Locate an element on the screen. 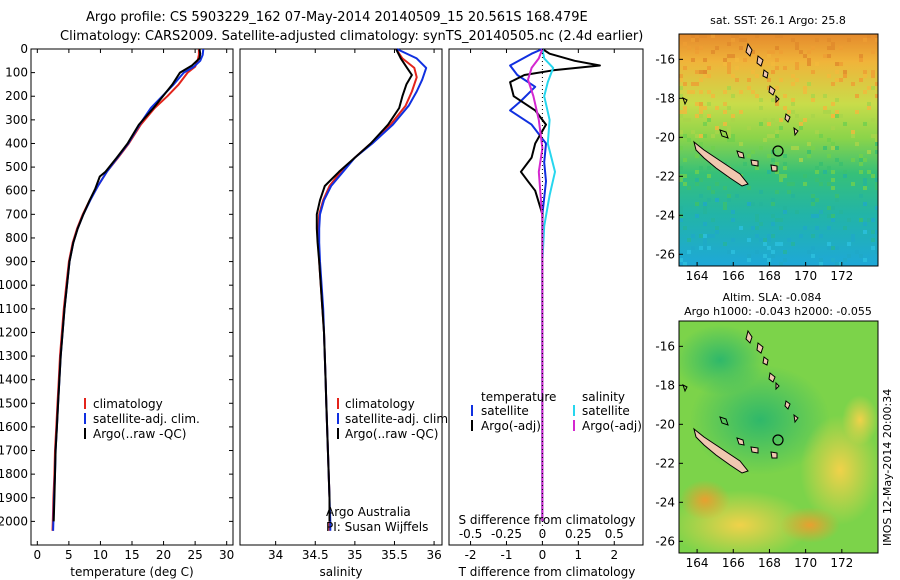 This screenshot has height=580, width=900. map-y-tick-label: -24 is located at coordinates (665, 215).